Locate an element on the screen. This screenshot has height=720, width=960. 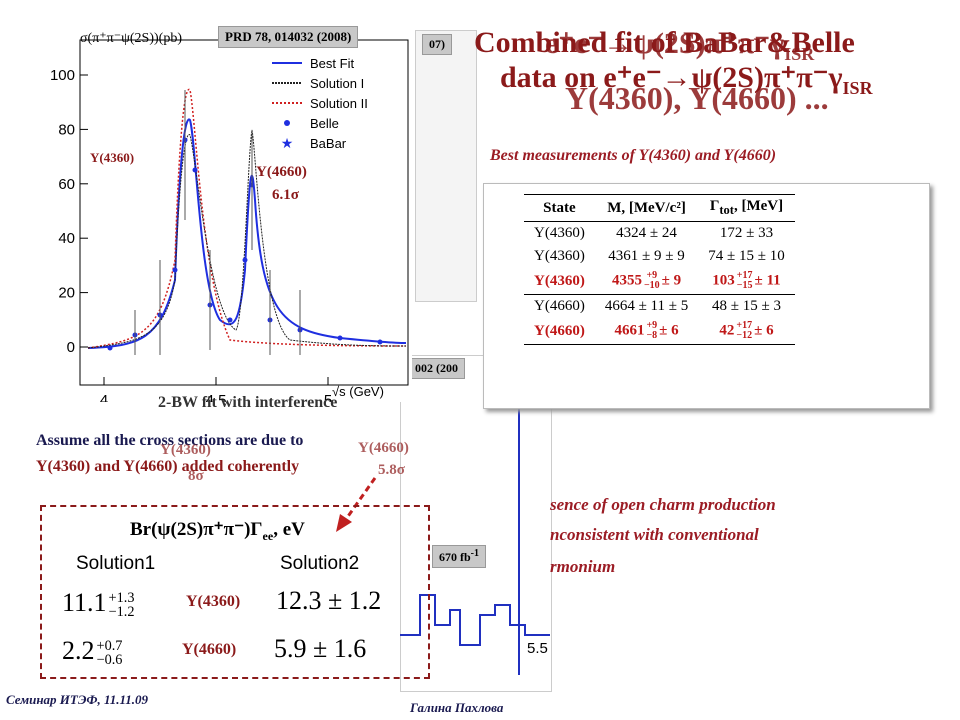
significance: 6.1σ is located at coordinates (285, 195).